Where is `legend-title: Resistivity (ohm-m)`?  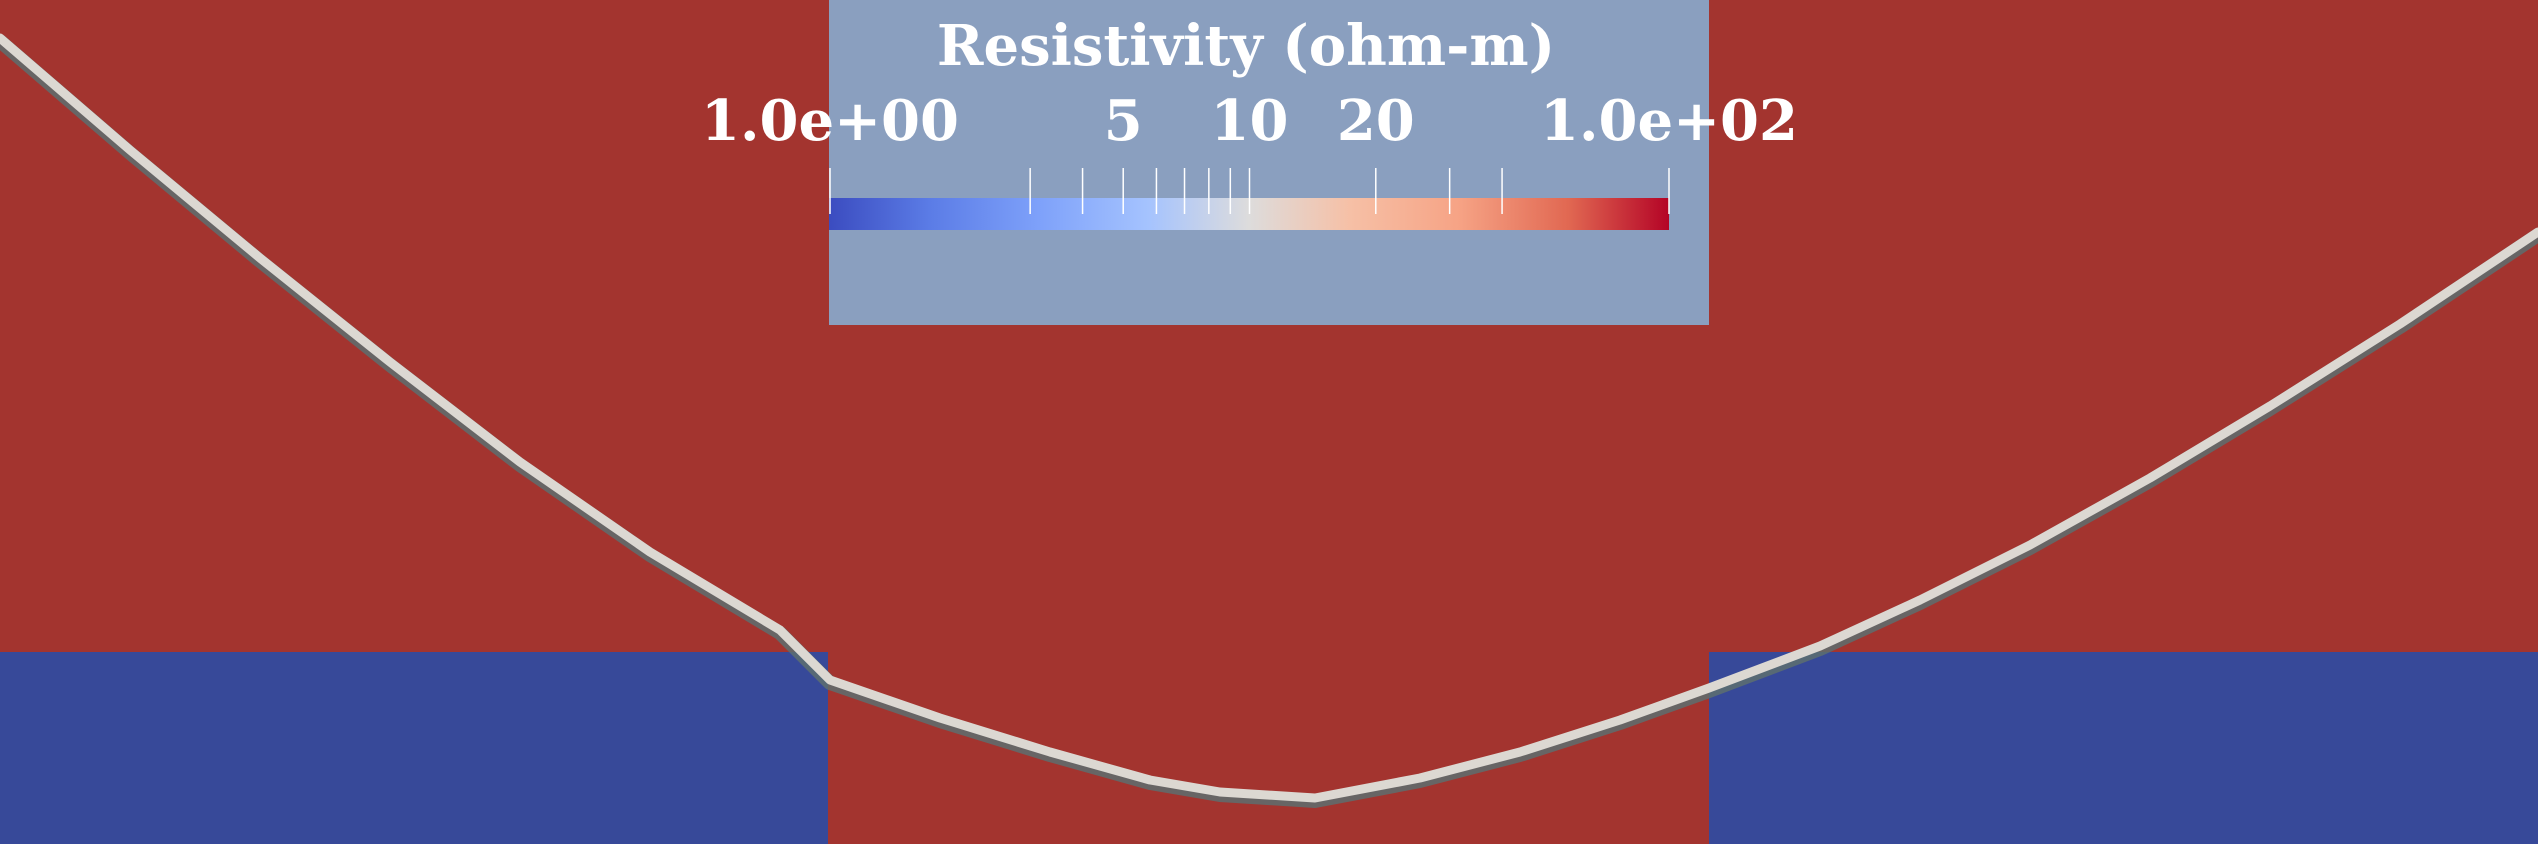
legend-title: Resistivity (ohm-m) is located at coordinates (1246, 46).